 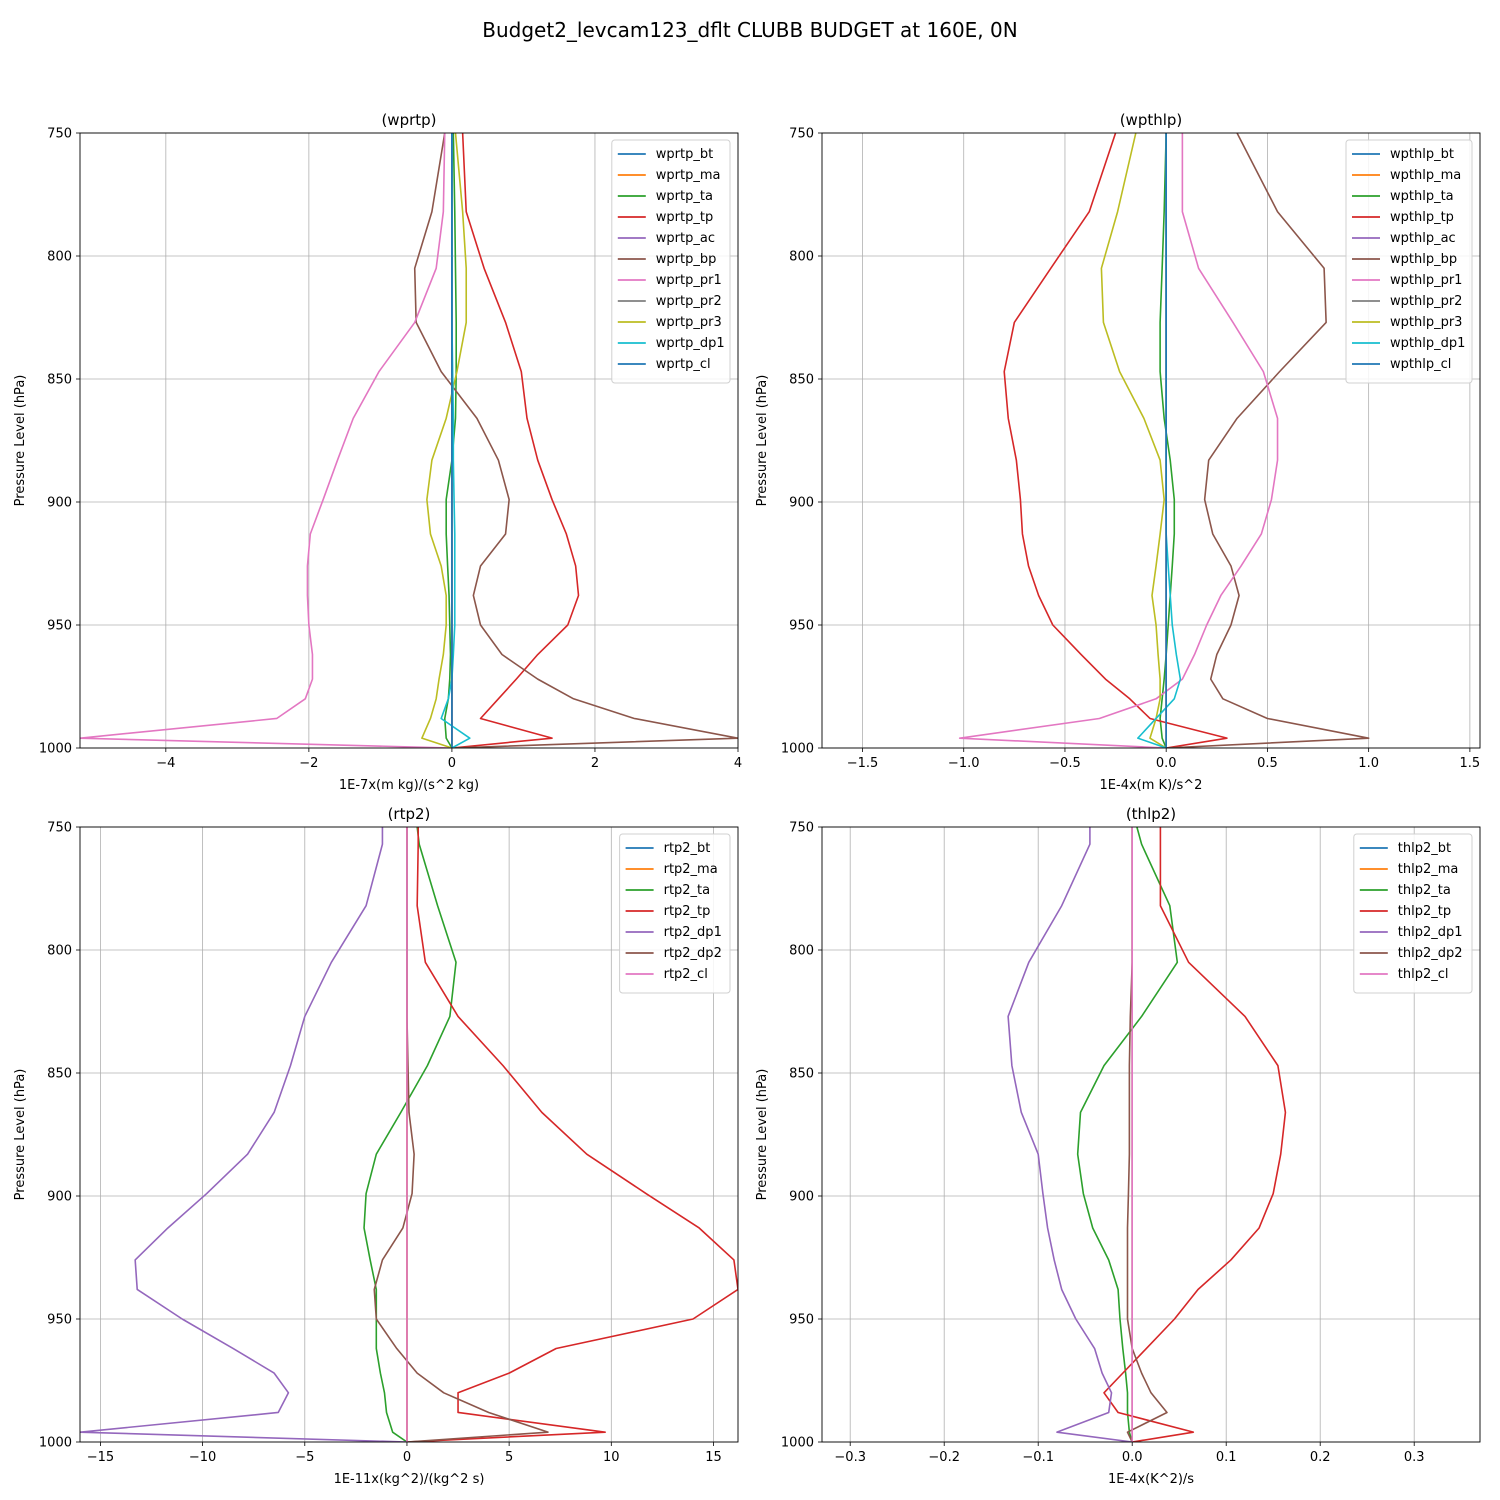 What do you see at coordinates (1426, 280) in the screenshot?
I see `legend-label: wpthlp_pr1` at bounding box center [1426, 280].